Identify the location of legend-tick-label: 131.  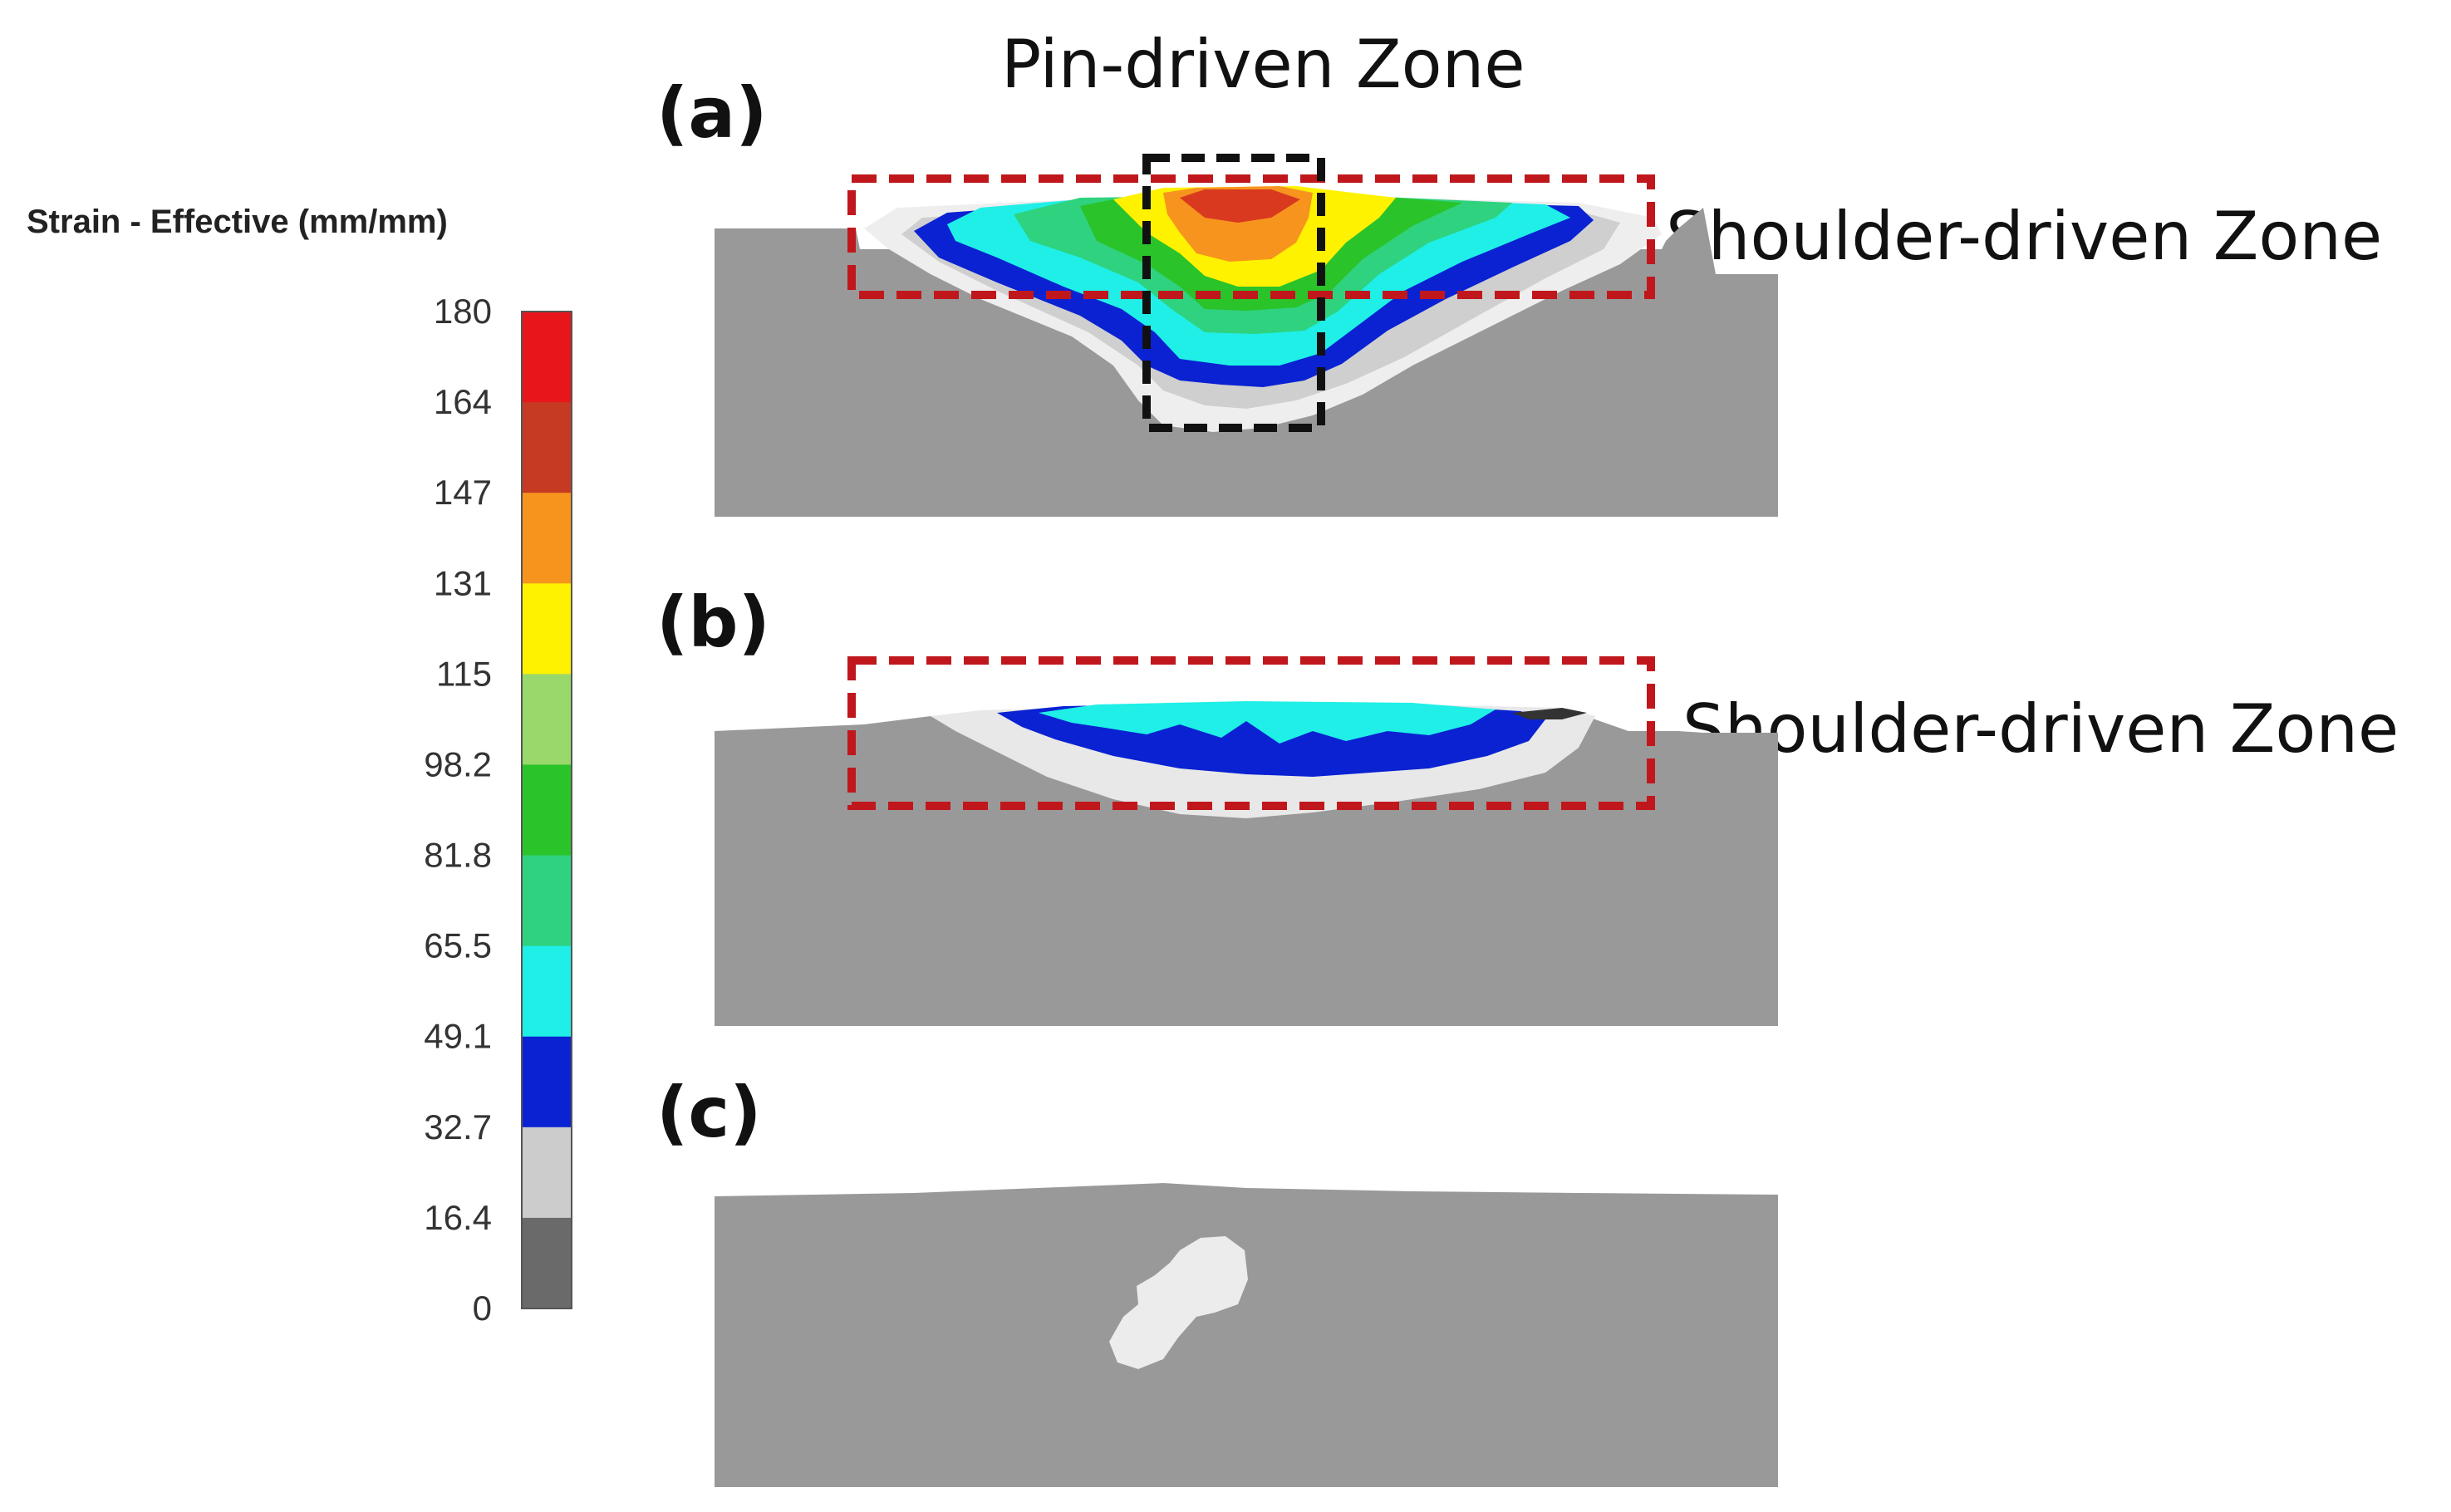
(463, 582).